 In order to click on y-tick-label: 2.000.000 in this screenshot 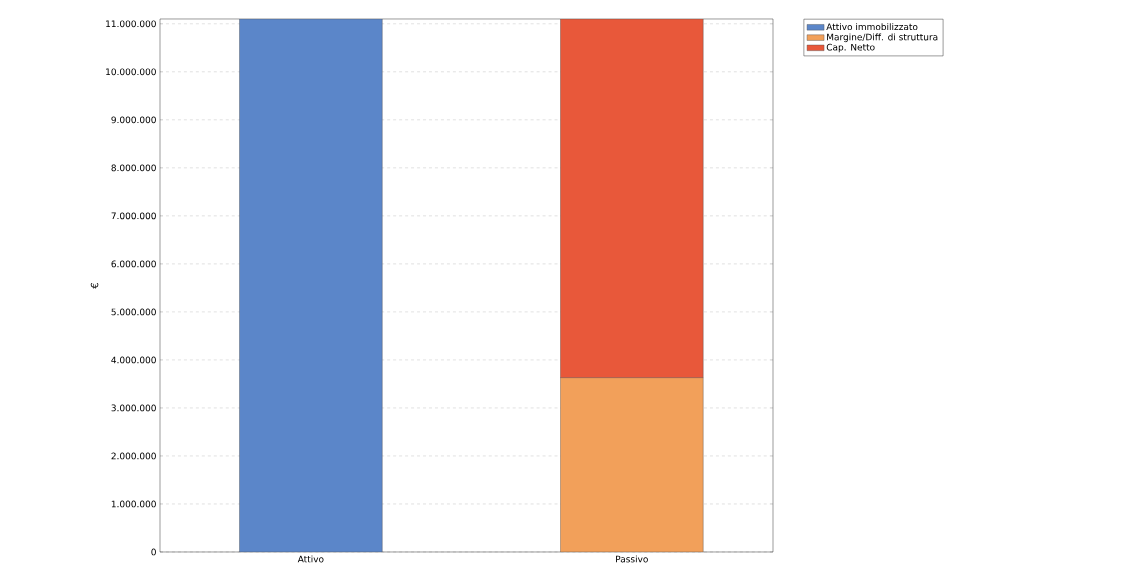, I will do `click(133, 456)`.